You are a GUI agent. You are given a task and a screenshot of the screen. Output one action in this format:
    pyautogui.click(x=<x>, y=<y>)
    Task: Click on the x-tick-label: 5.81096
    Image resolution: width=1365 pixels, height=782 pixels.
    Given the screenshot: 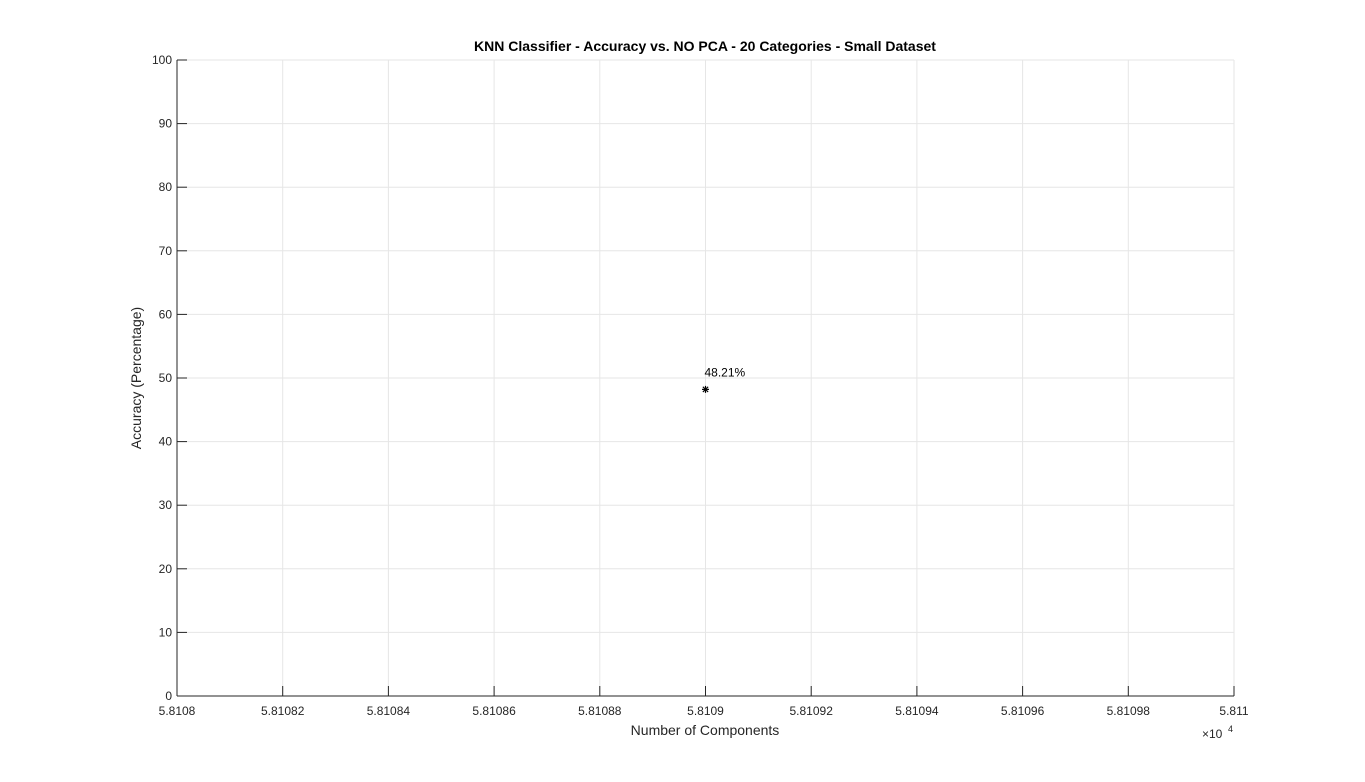 What is the action you would take?
    pyautogui.click(x=1023, y=711)
    